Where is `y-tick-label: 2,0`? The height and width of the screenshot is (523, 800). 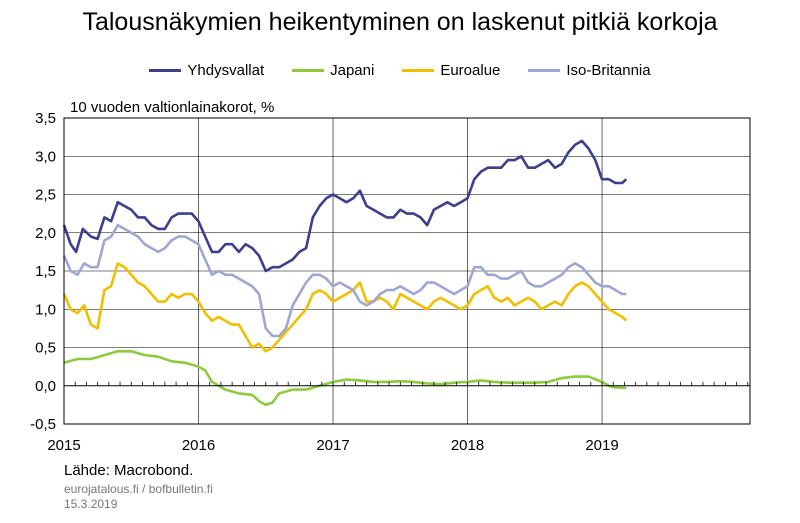 y-tick-label: 2,0 is located at coordinates (45, 233).